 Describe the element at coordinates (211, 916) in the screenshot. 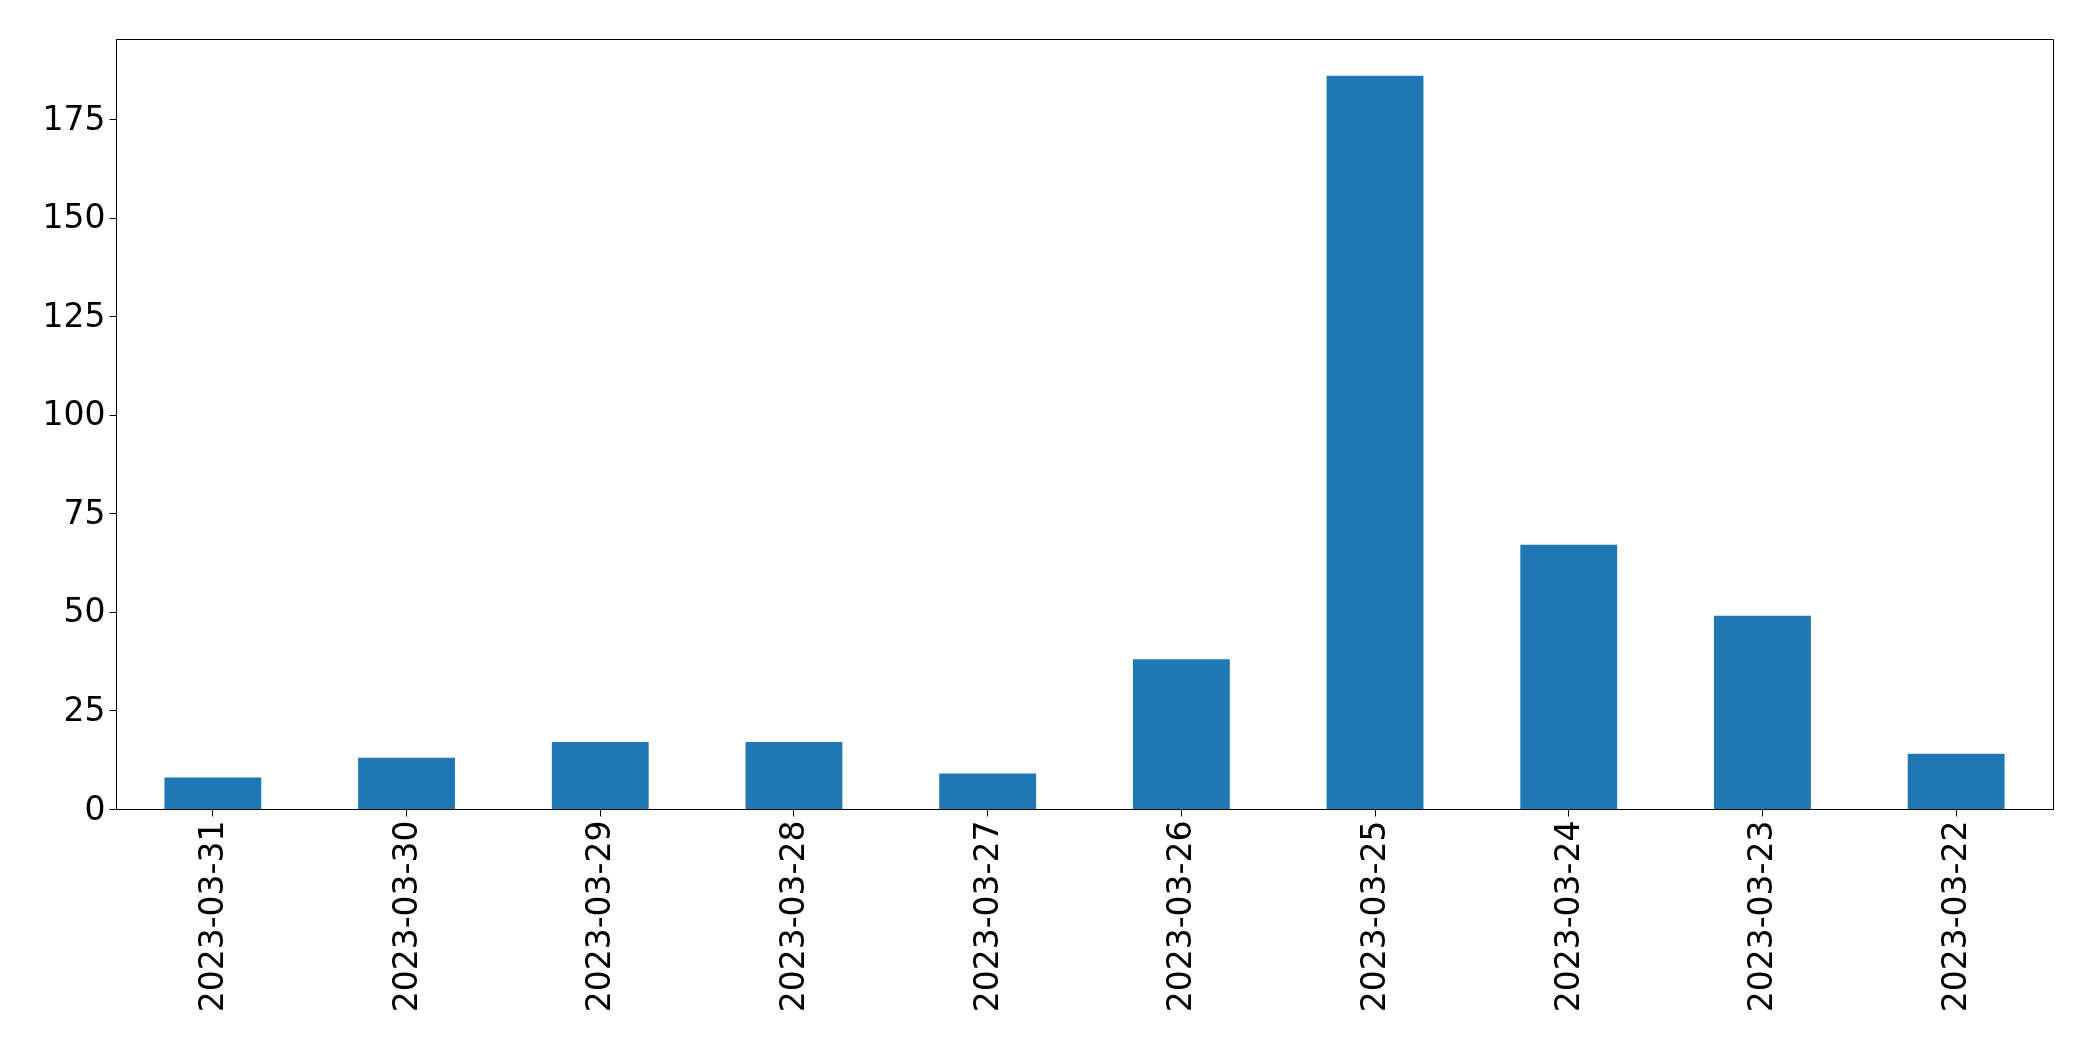

I see `x-tick-label: 2023-03-31` at that location.